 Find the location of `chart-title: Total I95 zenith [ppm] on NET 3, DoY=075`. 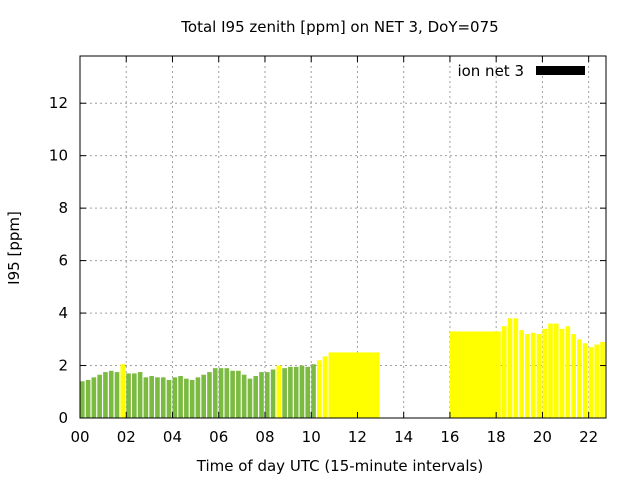

chart-title: Total I95 zenith [ppm] on NET 3, DoY=075 is located at coordinates (339, 27).